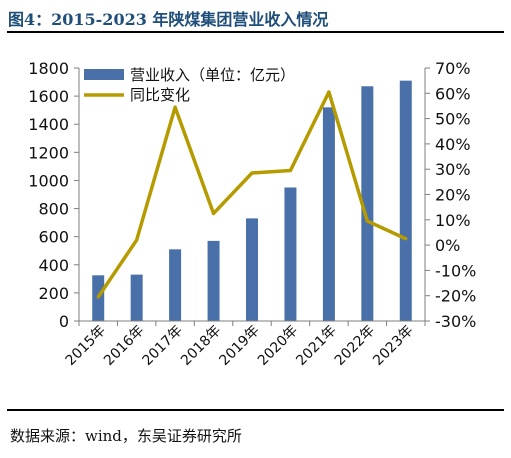  Describe the element at coordinates (86, 346) in the screenshot. I see `x-tick-label: 2015年` at that location.